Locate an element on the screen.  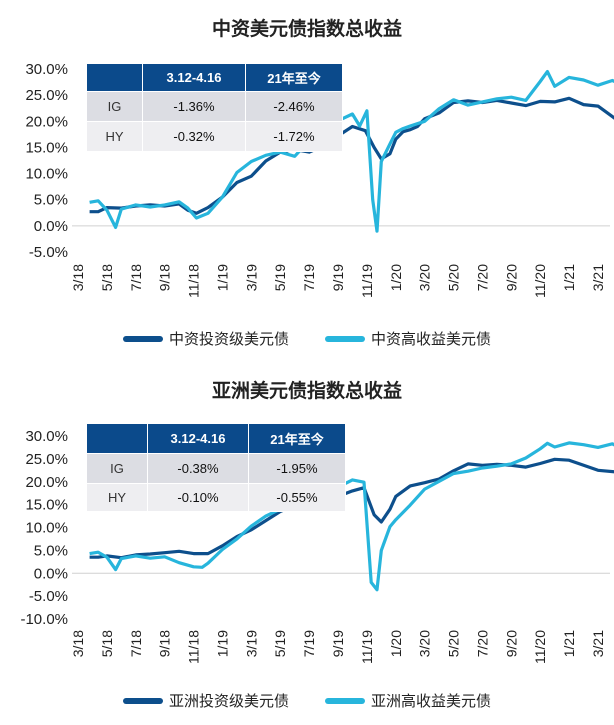
legend-label-ig: 中资投资级美元债 is located at coordinates (228, 339).